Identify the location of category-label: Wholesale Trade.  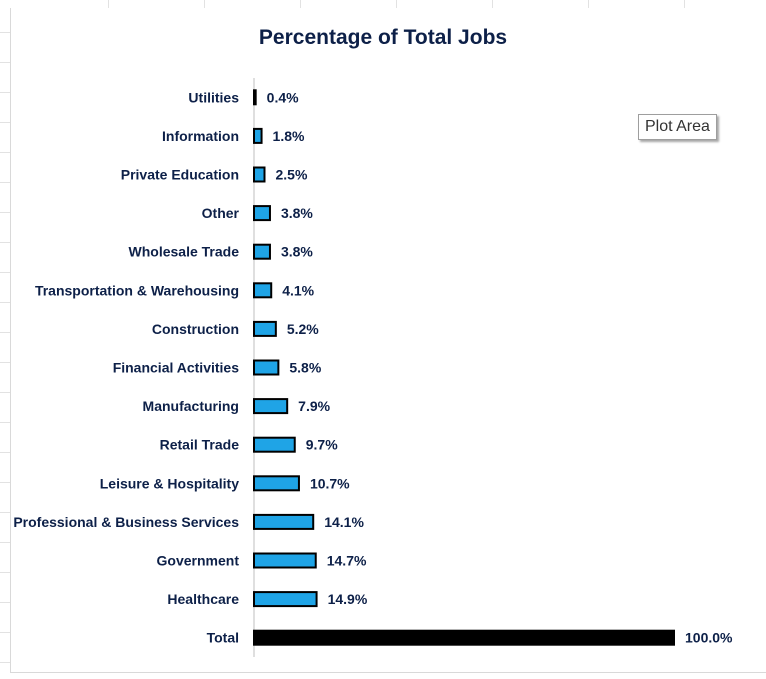
(184, 252).